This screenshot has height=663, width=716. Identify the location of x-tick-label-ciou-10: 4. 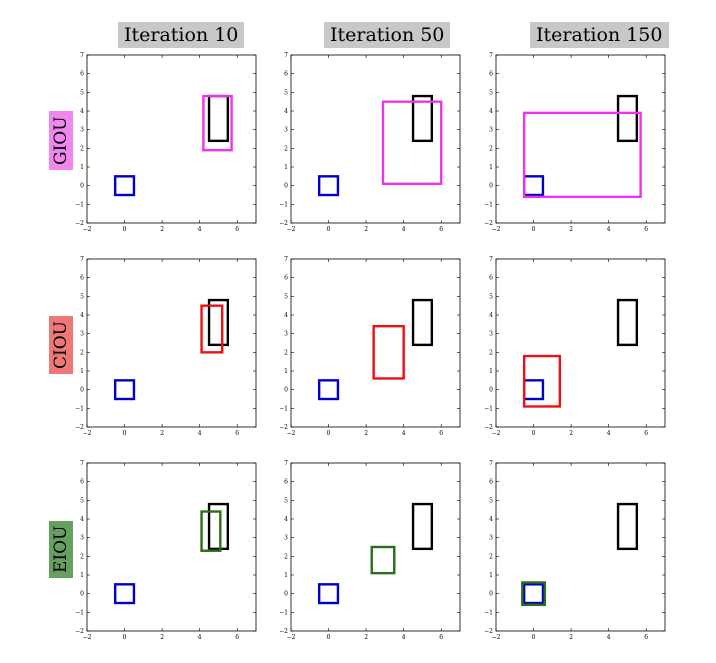
(200, 433).